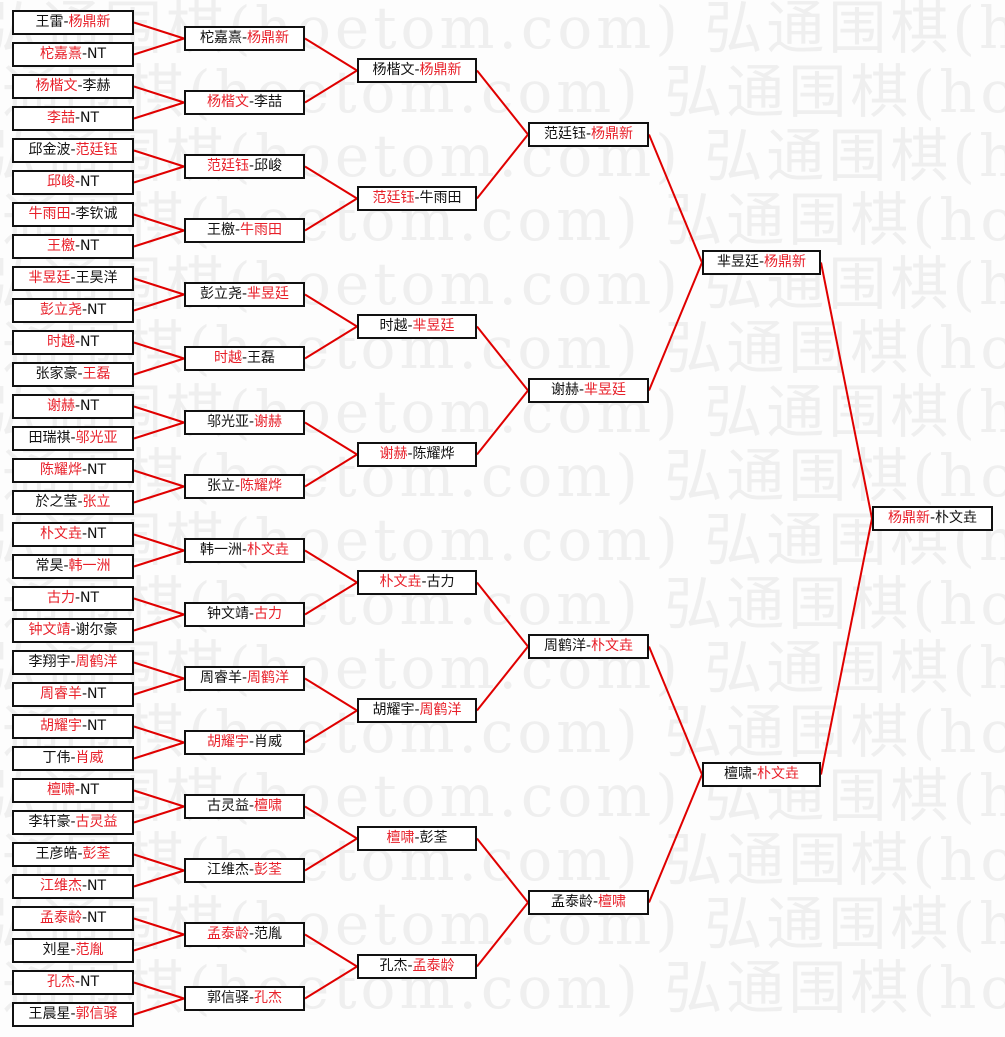 The height and width of the screenshot is (1037, 1005). I want to click on player-b: 谢赫, so click(268, 422).